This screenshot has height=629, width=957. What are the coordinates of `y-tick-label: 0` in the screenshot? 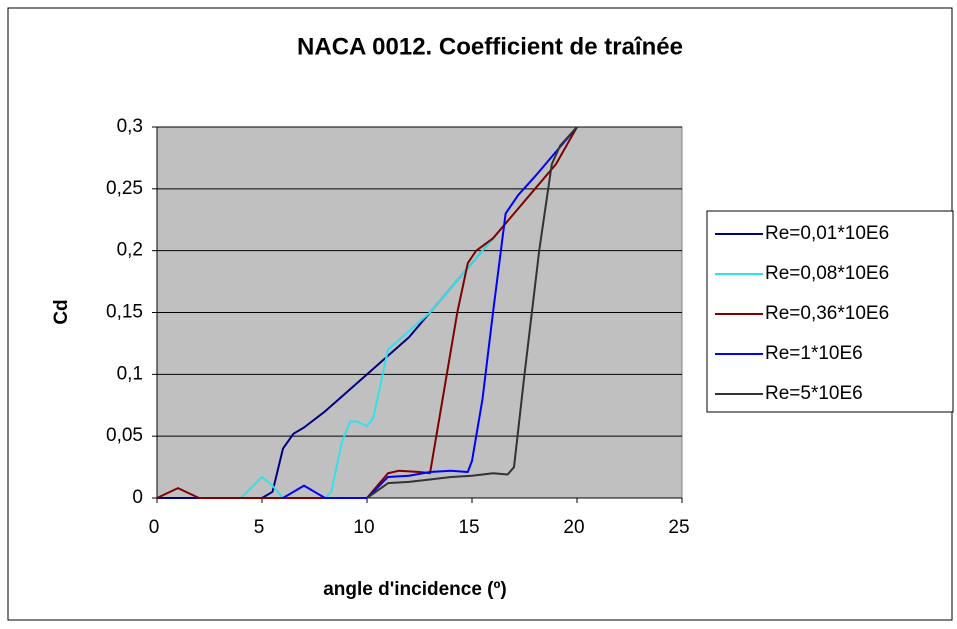 It's located at (137, 497).